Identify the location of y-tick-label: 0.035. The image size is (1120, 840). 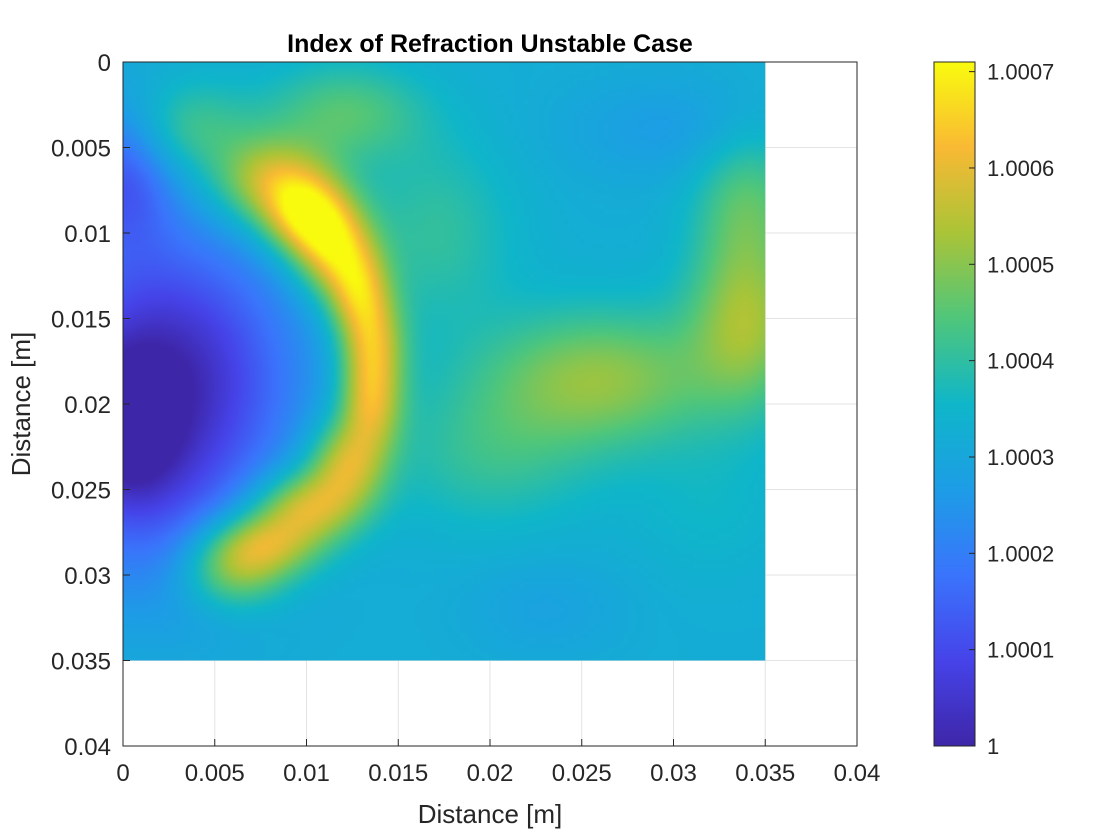
(81, 662).